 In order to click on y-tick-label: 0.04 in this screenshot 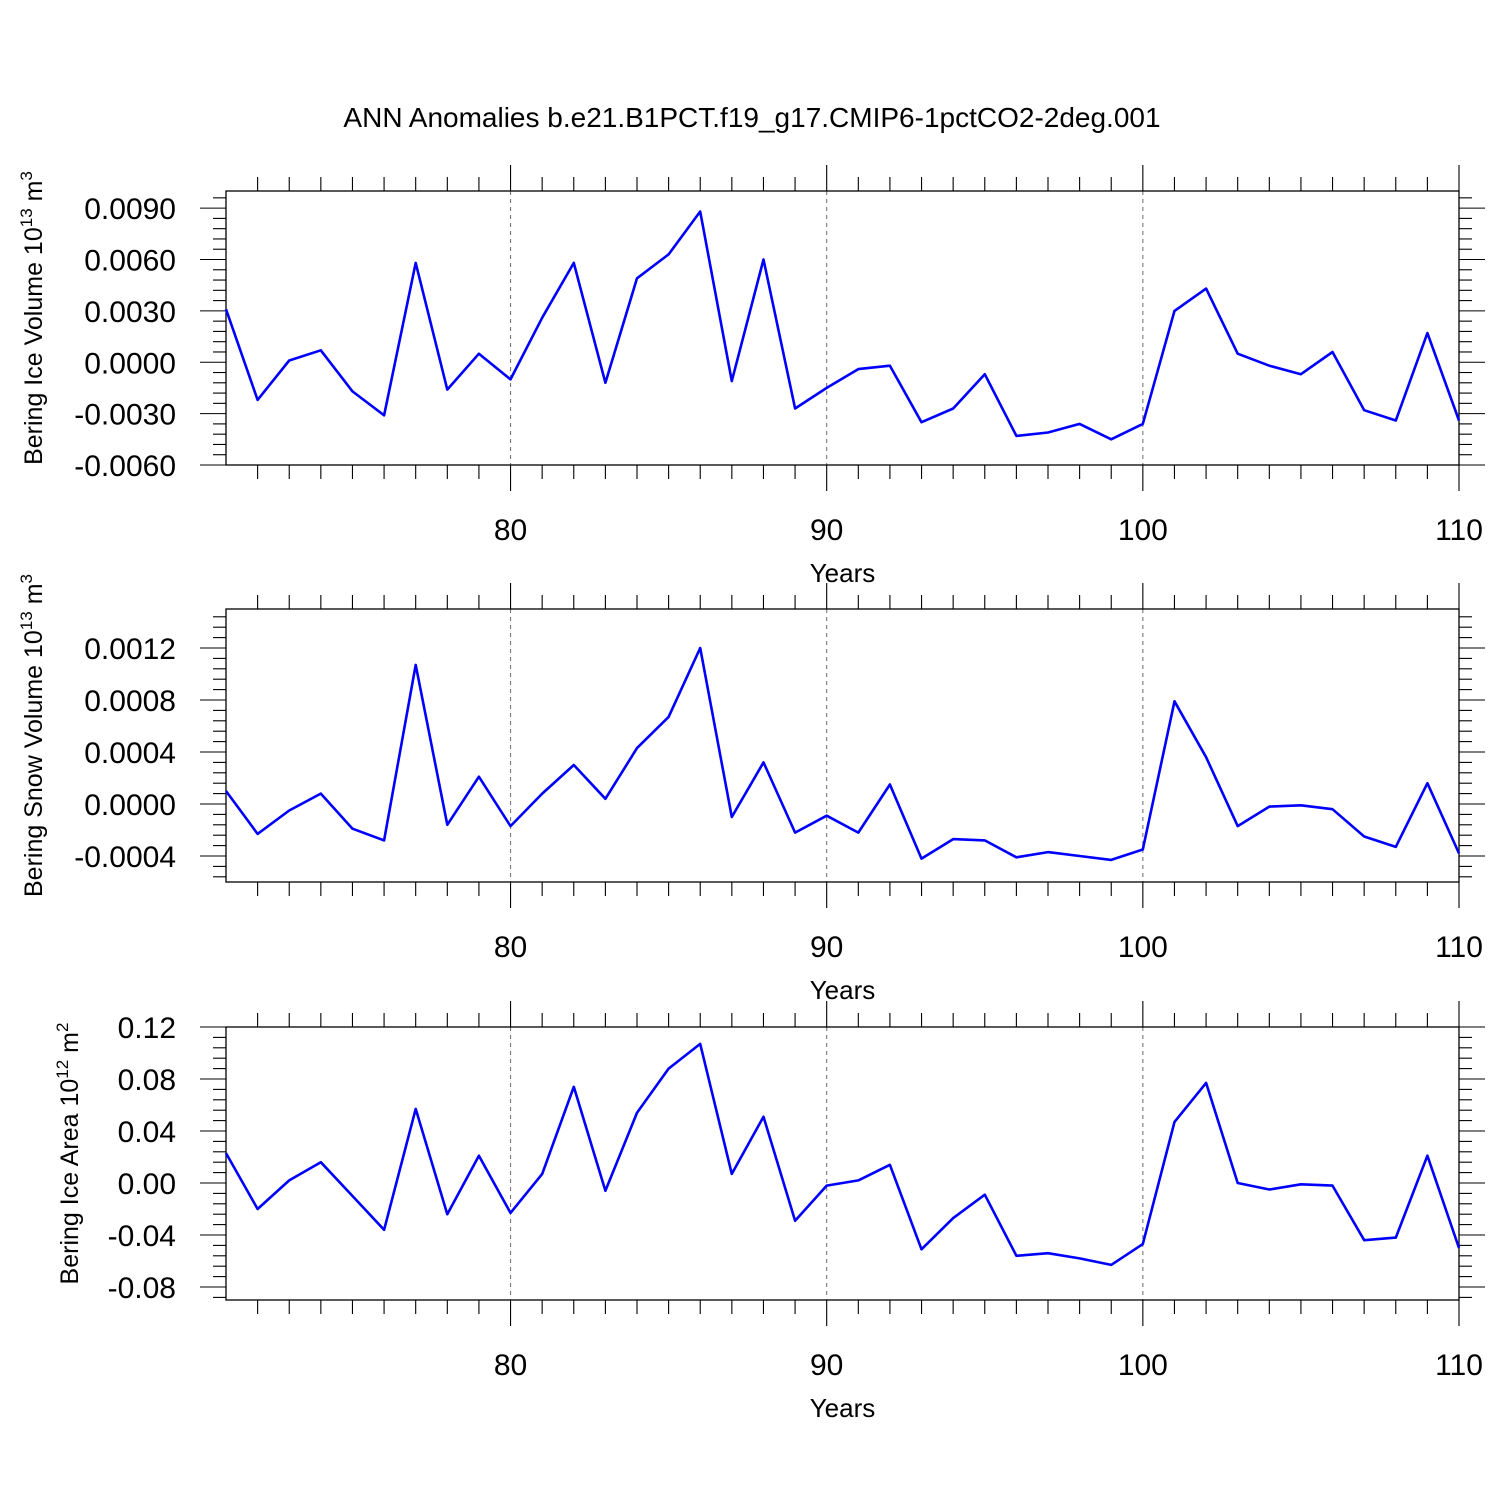, I will do `click(147, 1132)`.